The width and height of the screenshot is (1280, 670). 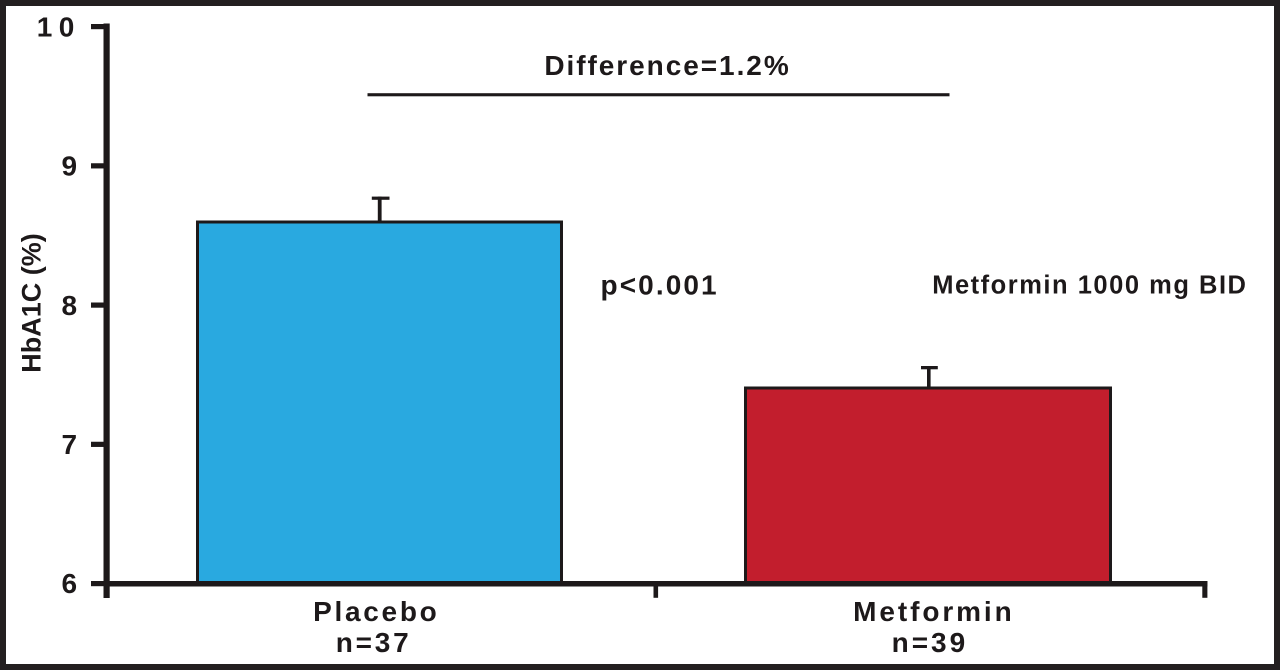 I want to click on svg-text: 0, so click(x=67, y=26).